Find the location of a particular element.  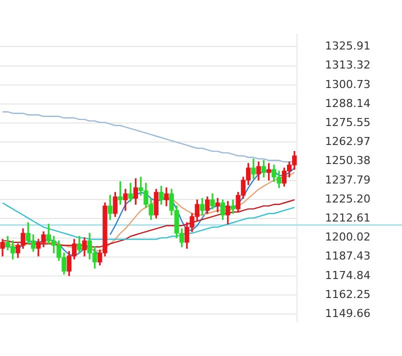

y-tick-label: 1288.14 is located at coordinates (347, 103).